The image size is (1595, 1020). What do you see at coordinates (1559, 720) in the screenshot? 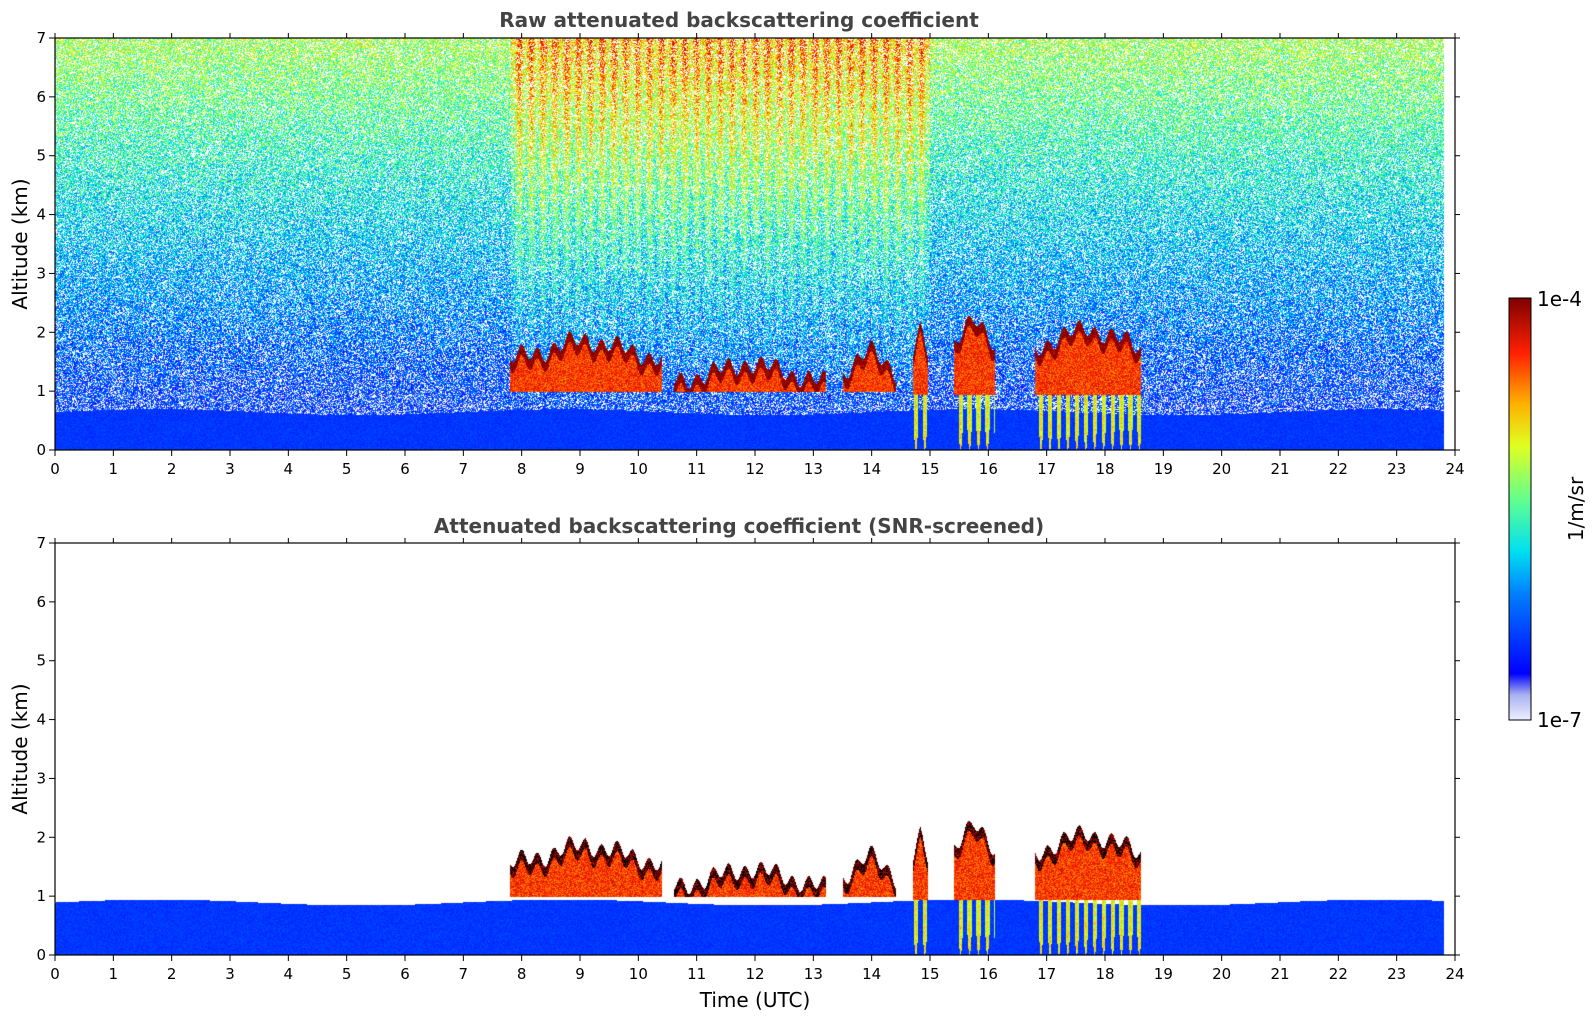
I see `colorbar-min-label: 1e-7` at bounding box center [1559, 720].